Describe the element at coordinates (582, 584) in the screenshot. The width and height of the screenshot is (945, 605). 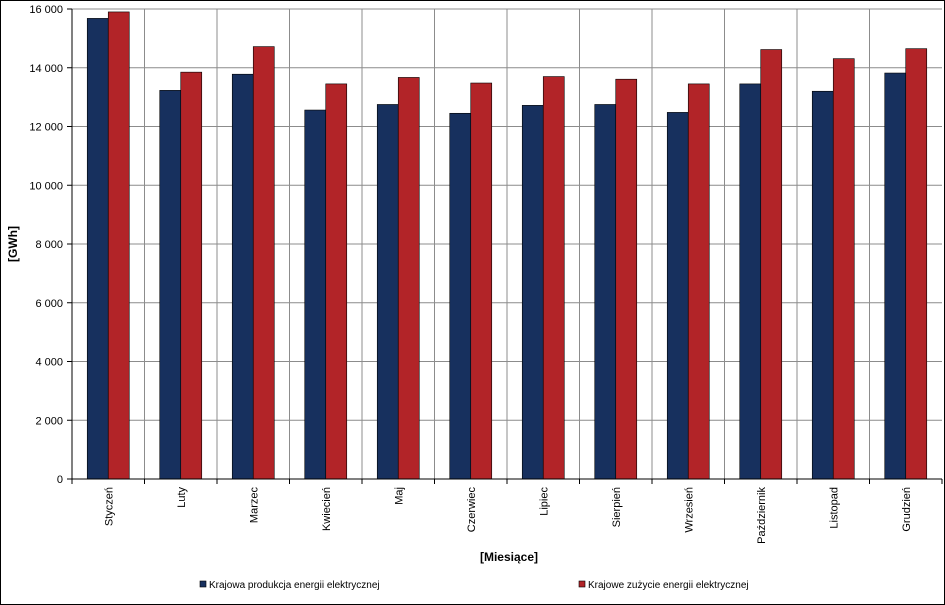
I see `legend-swatch-consumption` at that location.